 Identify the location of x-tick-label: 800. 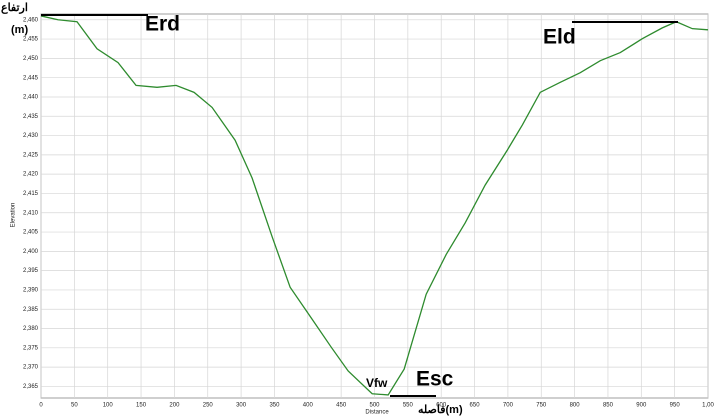
(575, 406).